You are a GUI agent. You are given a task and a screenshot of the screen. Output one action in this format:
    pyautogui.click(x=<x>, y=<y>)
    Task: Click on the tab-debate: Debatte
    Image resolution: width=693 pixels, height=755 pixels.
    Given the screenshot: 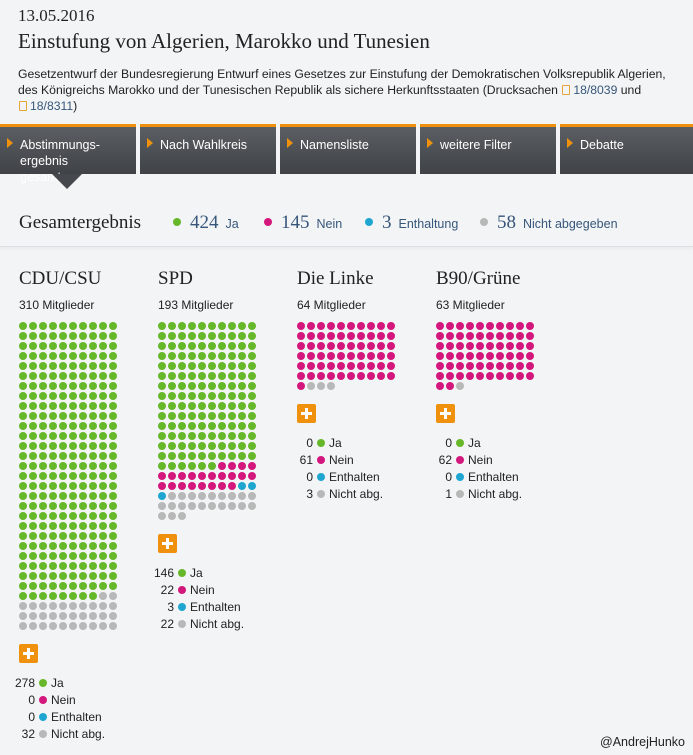 What is the action you would take?
    pyautogui.click(x=626, y=149)
    